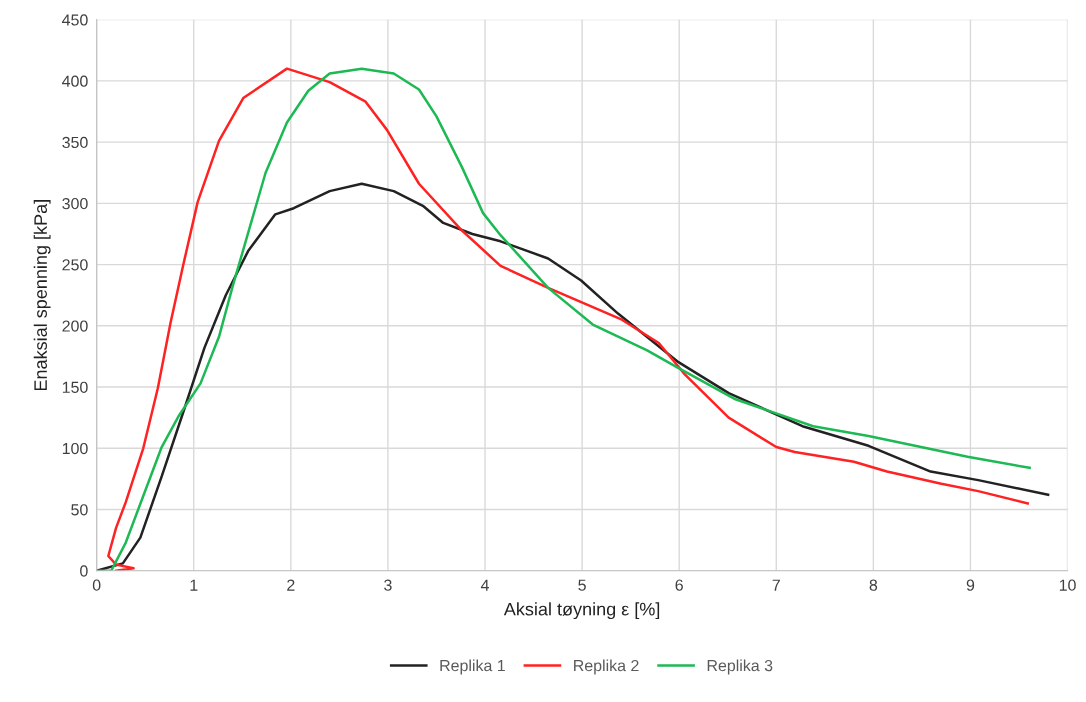  I want to click on x-tick-label: 4, so click(484, 585).